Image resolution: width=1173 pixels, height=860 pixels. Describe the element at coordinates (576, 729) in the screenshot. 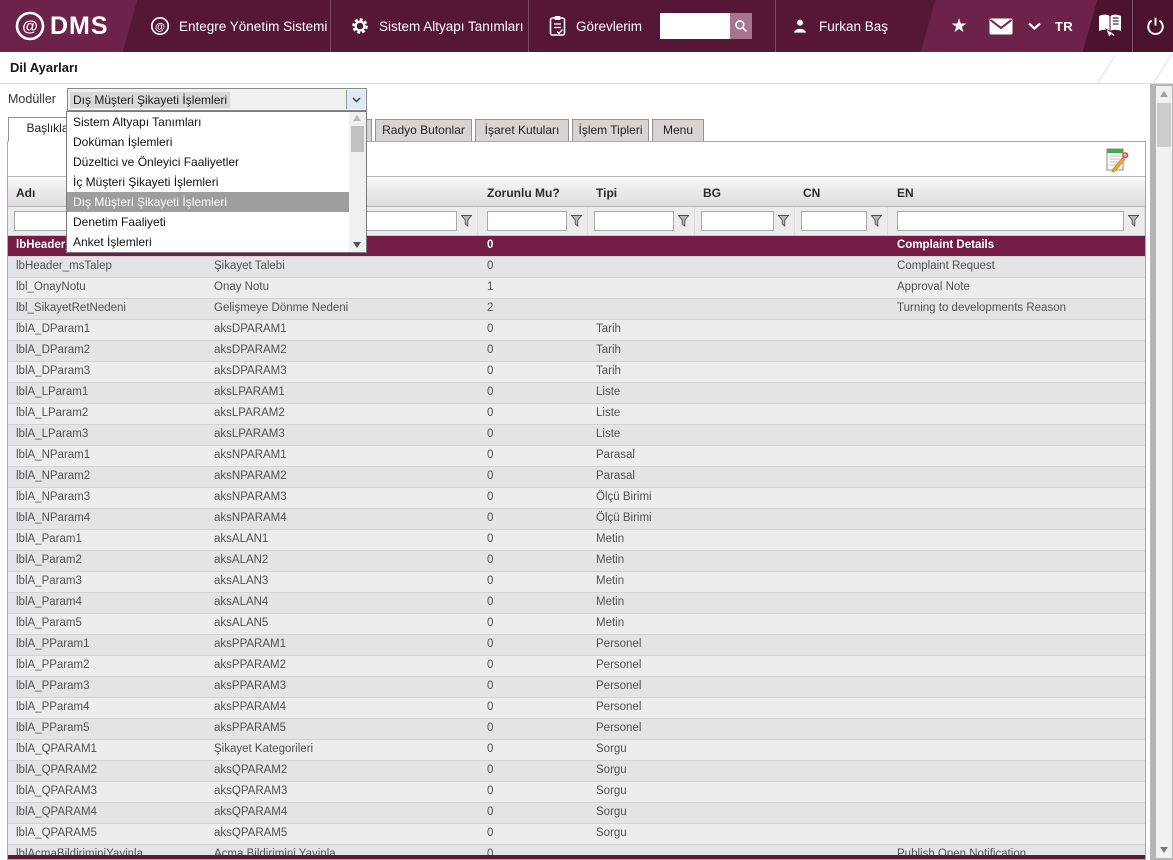

I see `table-row: lblA_PParam5 aksPPARAM5 0 Personel` at that location.